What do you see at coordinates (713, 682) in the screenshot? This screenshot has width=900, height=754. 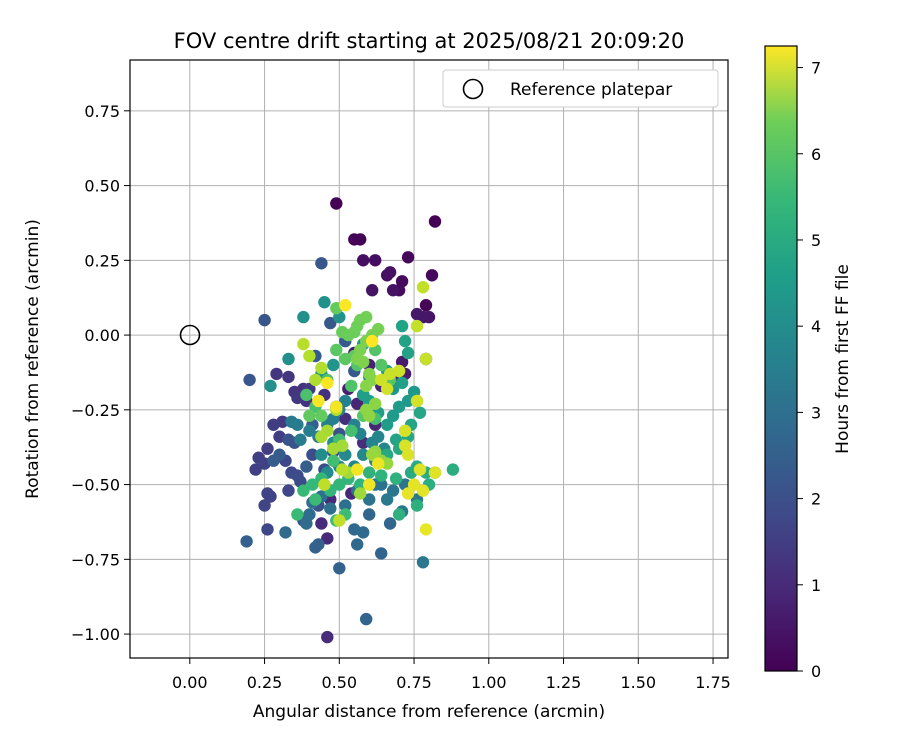 I see `x-tick-label: 1.75` at bounding box center [713, 682].